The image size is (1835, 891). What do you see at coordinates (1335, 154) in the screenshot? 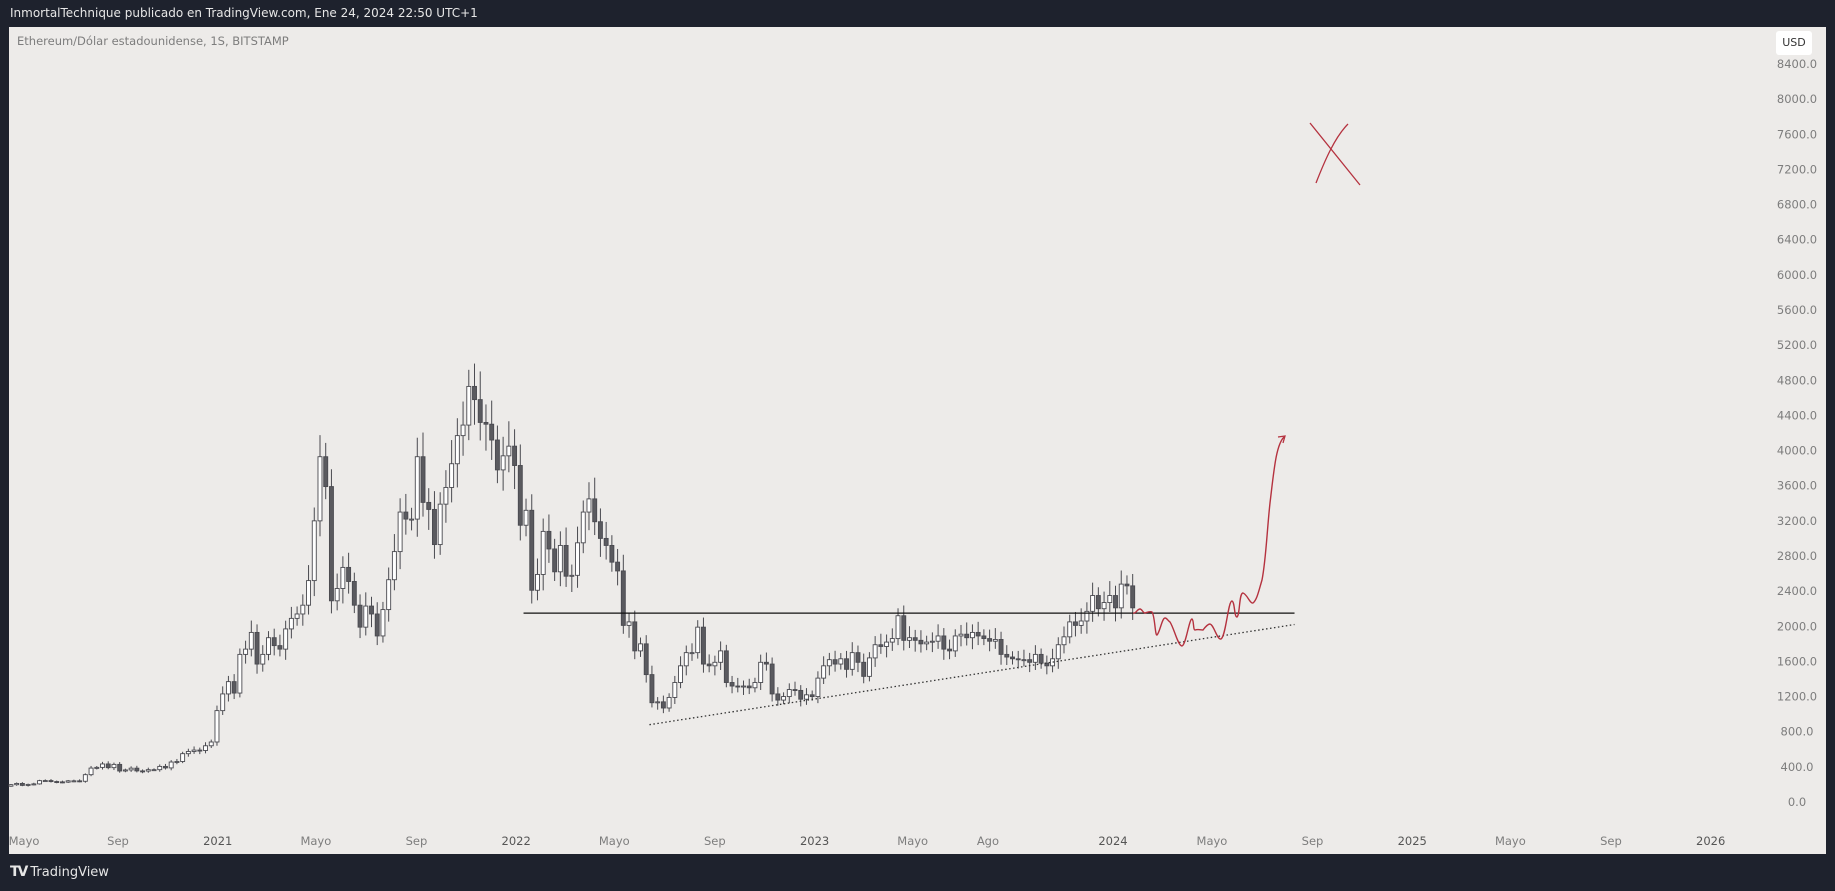
I see `x-mark-drawing` at bounding box center [1335, 154].